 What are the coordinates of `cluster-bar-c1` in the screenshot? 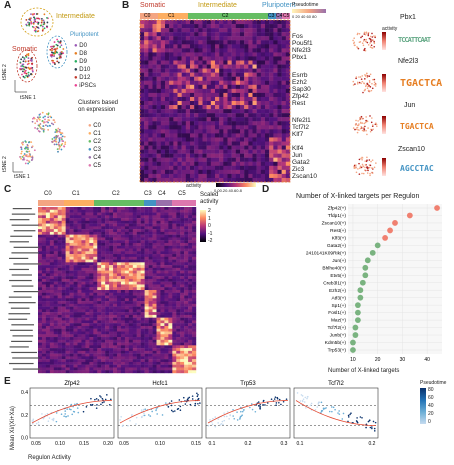 It's located at (173, 16).